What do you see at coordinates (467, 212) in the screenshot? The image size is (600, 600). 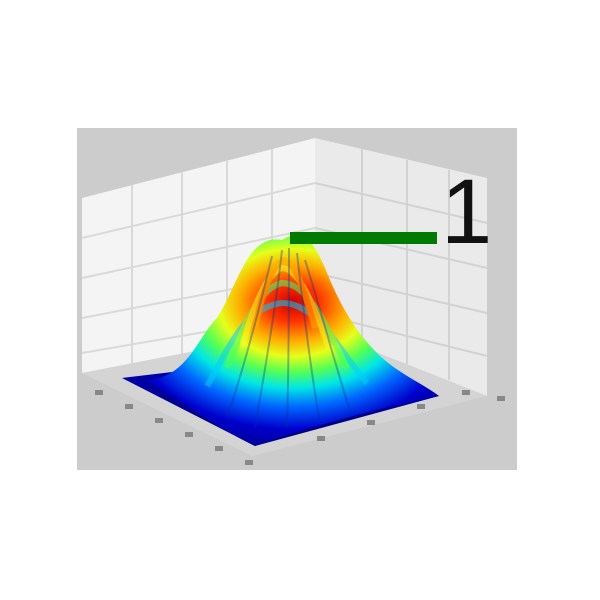 I see `peak-value-label: 1` at bounding box center [467, 212].